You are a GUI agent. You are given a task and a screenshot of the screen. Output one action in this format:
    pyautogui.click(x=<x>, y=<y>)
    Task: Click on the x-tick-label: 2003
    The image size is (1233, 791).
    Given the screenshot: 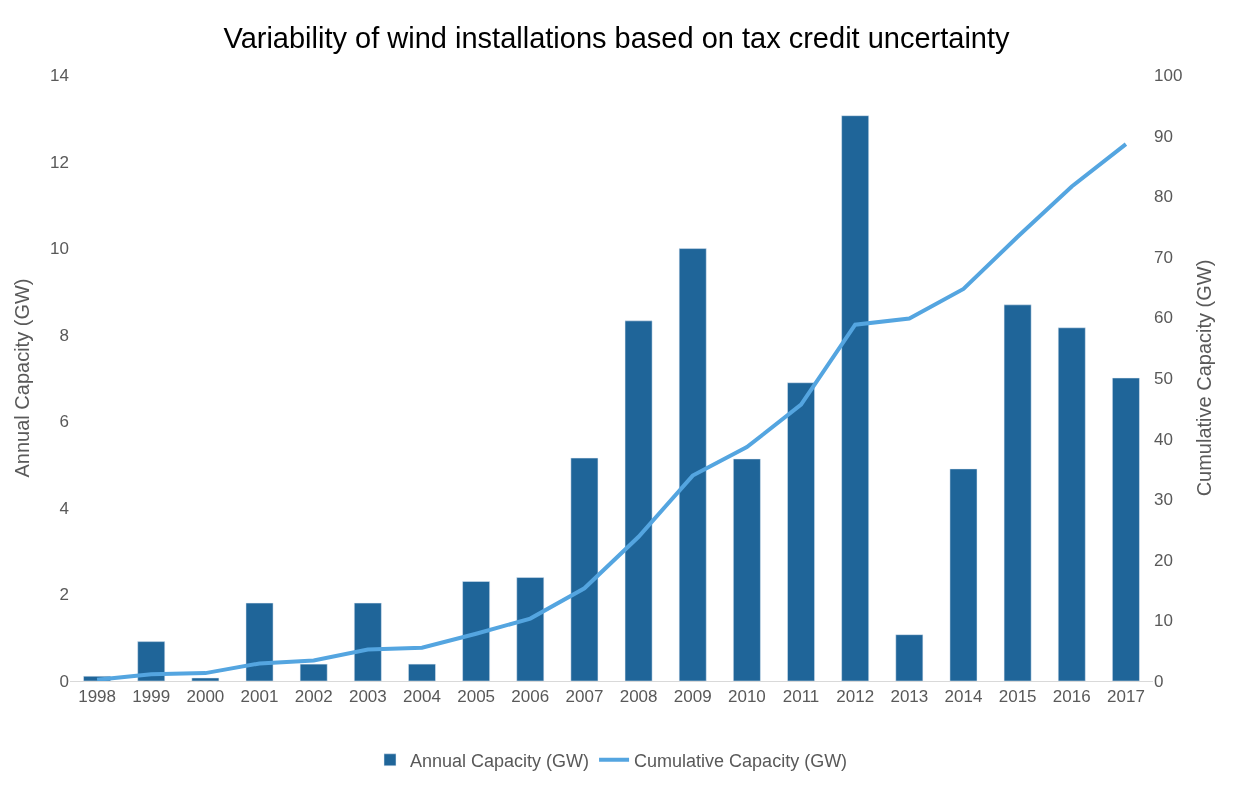 What is the action you would take?
    pyautogui.click(x=367, y=697)
    